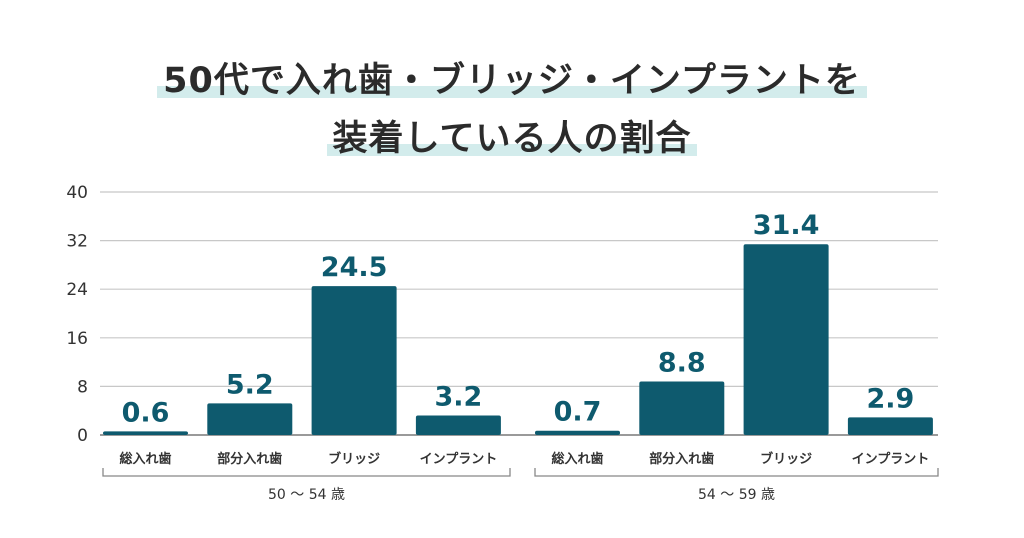 This screenshot has height=538, width=1024. I want to click on title-text-1: 50代で入れ歯・ブリッジ・インプラントを, so click(512, 81).